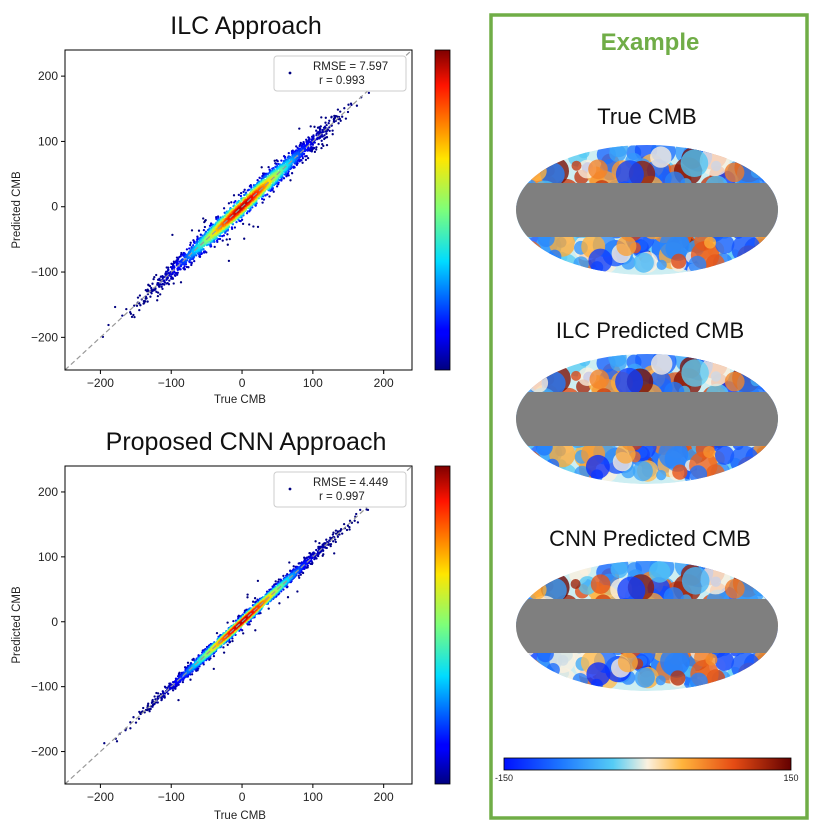 This screenshot has height=835, width=830. I want to click on chart-title: ILC Approach, so click(246, 26).